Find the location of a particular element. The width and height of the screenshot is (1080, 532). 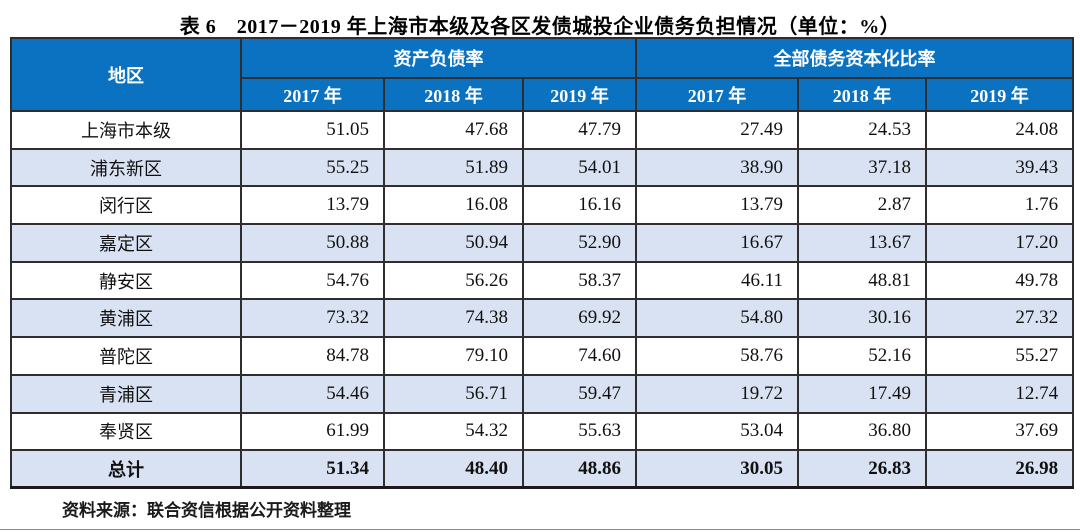

region-cell: 总计 is located at coordinates (126, 469).